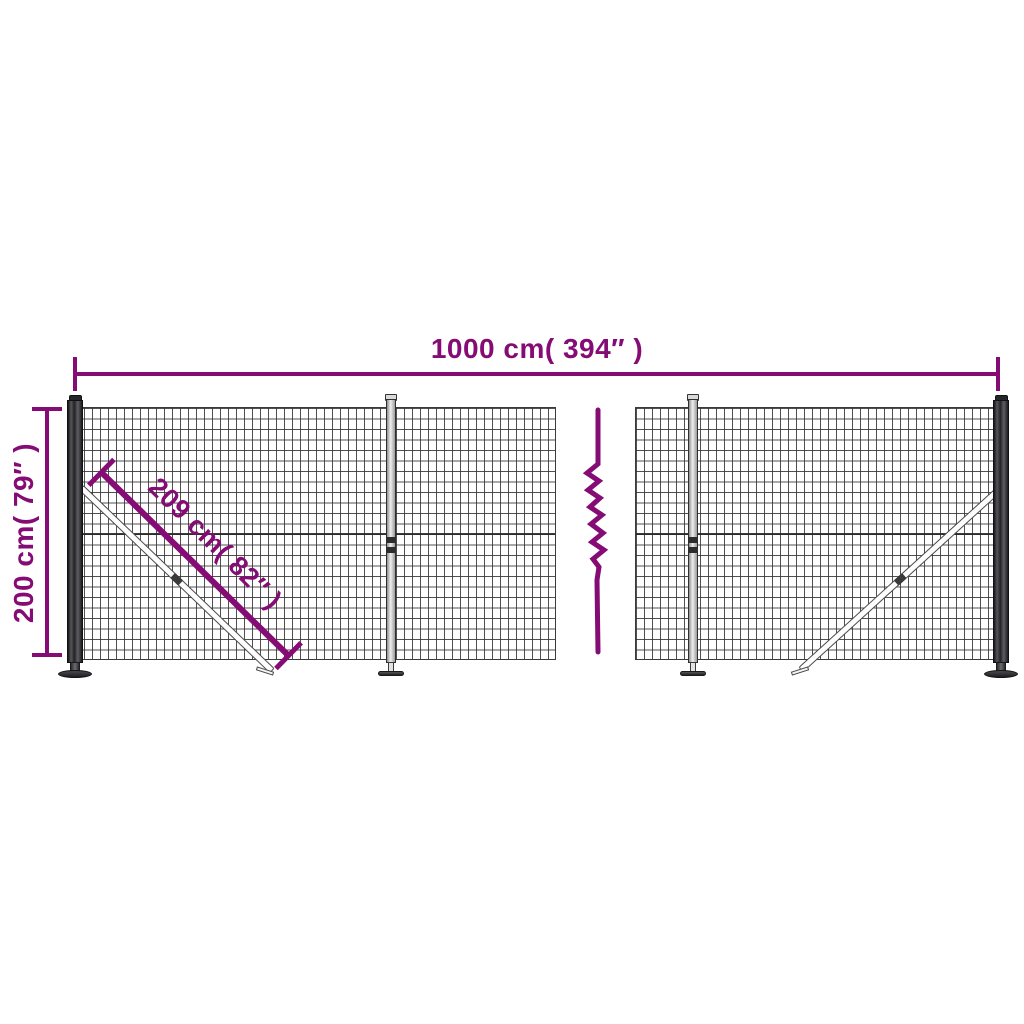 This screenshot has width=1024, height=1024. Describe the element at coordinates (537, 374) in the screenshot. I see `width-dimension-line` at that location.